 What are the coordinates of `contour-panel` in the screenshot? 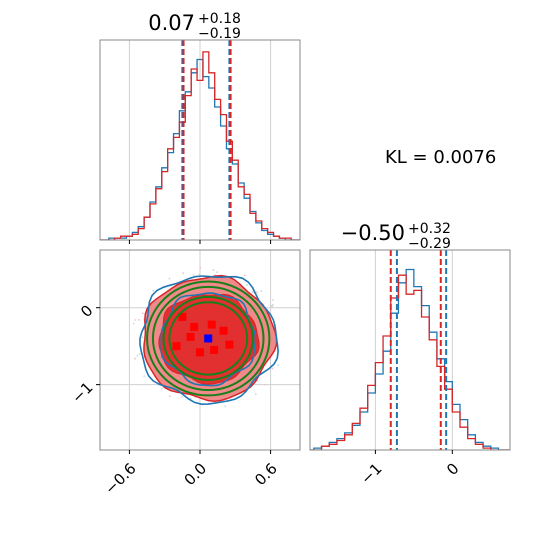 It's located at (200, 350).